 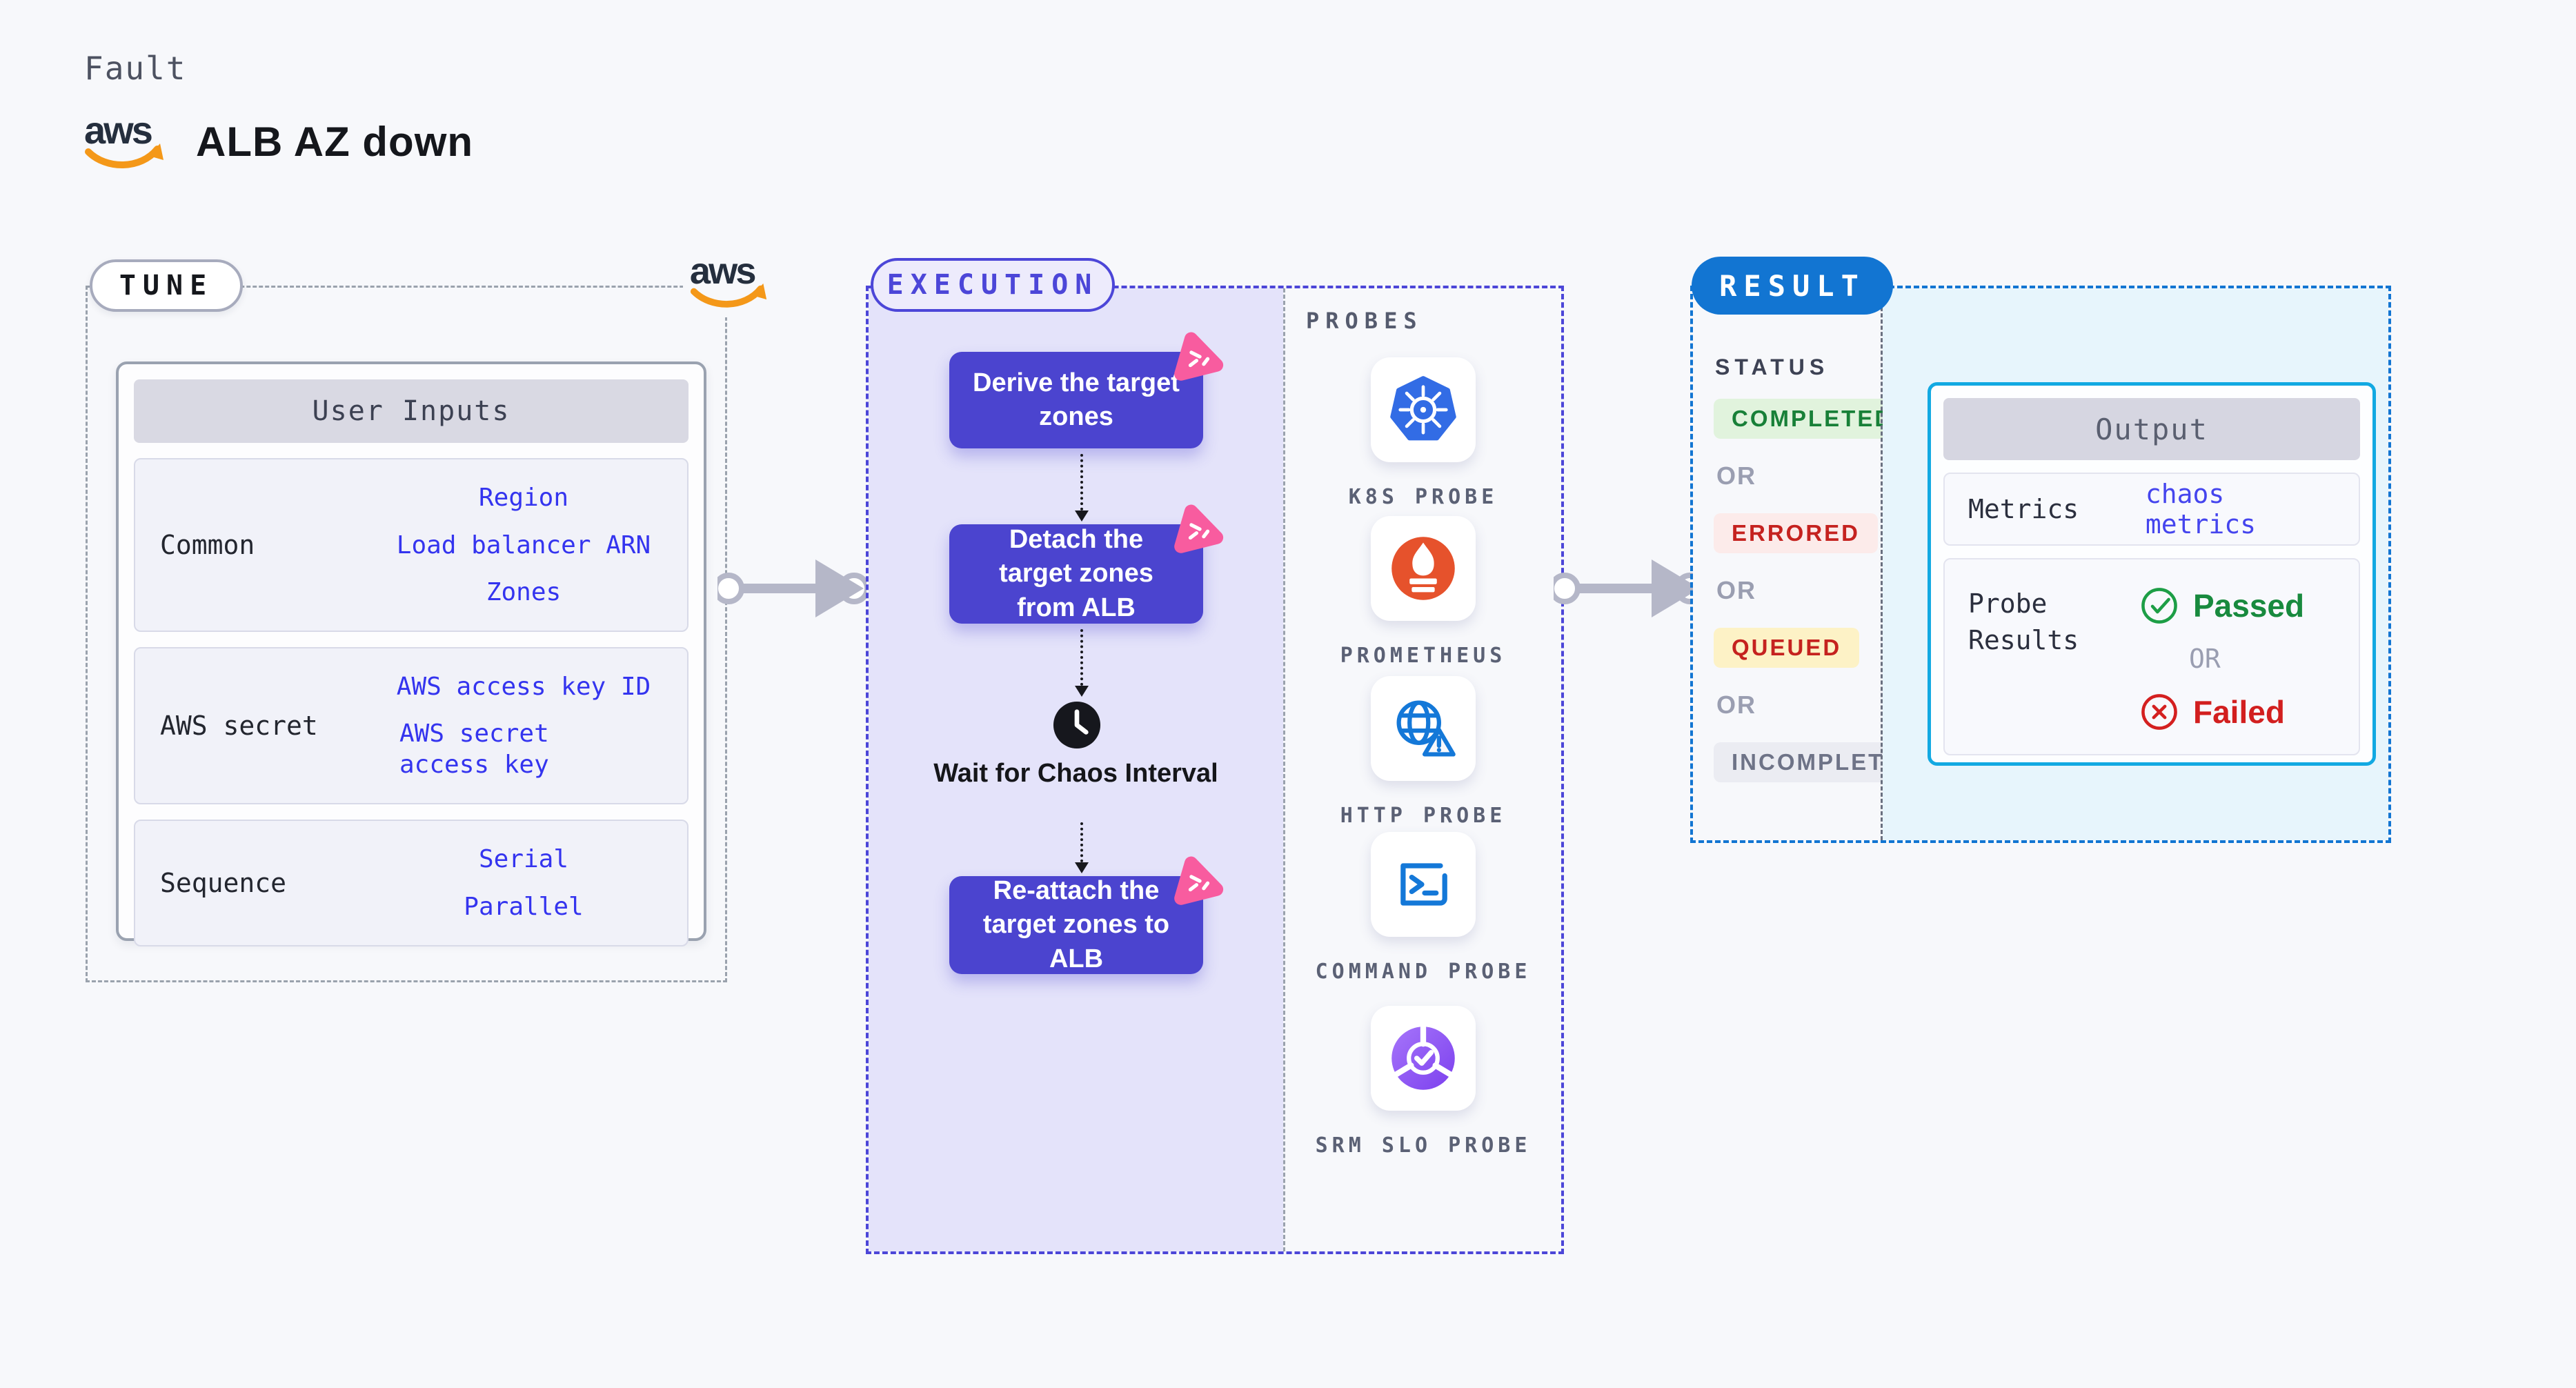 I want to click on failed-label: Failed, so click(x=2239, y=712).